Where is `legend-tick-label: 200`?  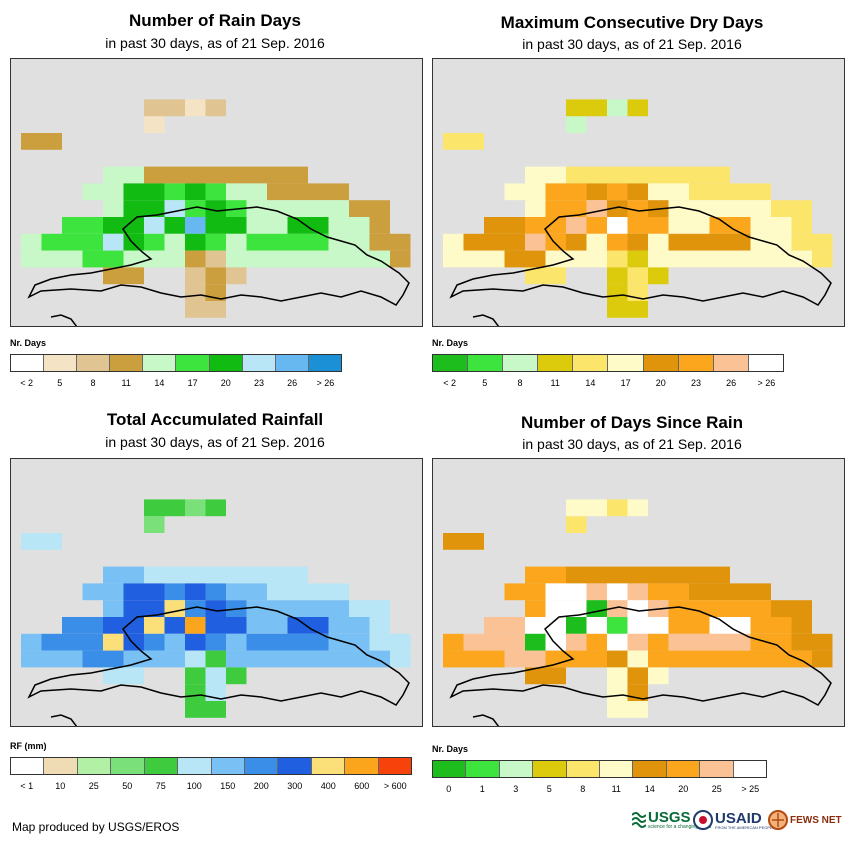 legend-tick-label: 200 is located at coordinates (261, 786).